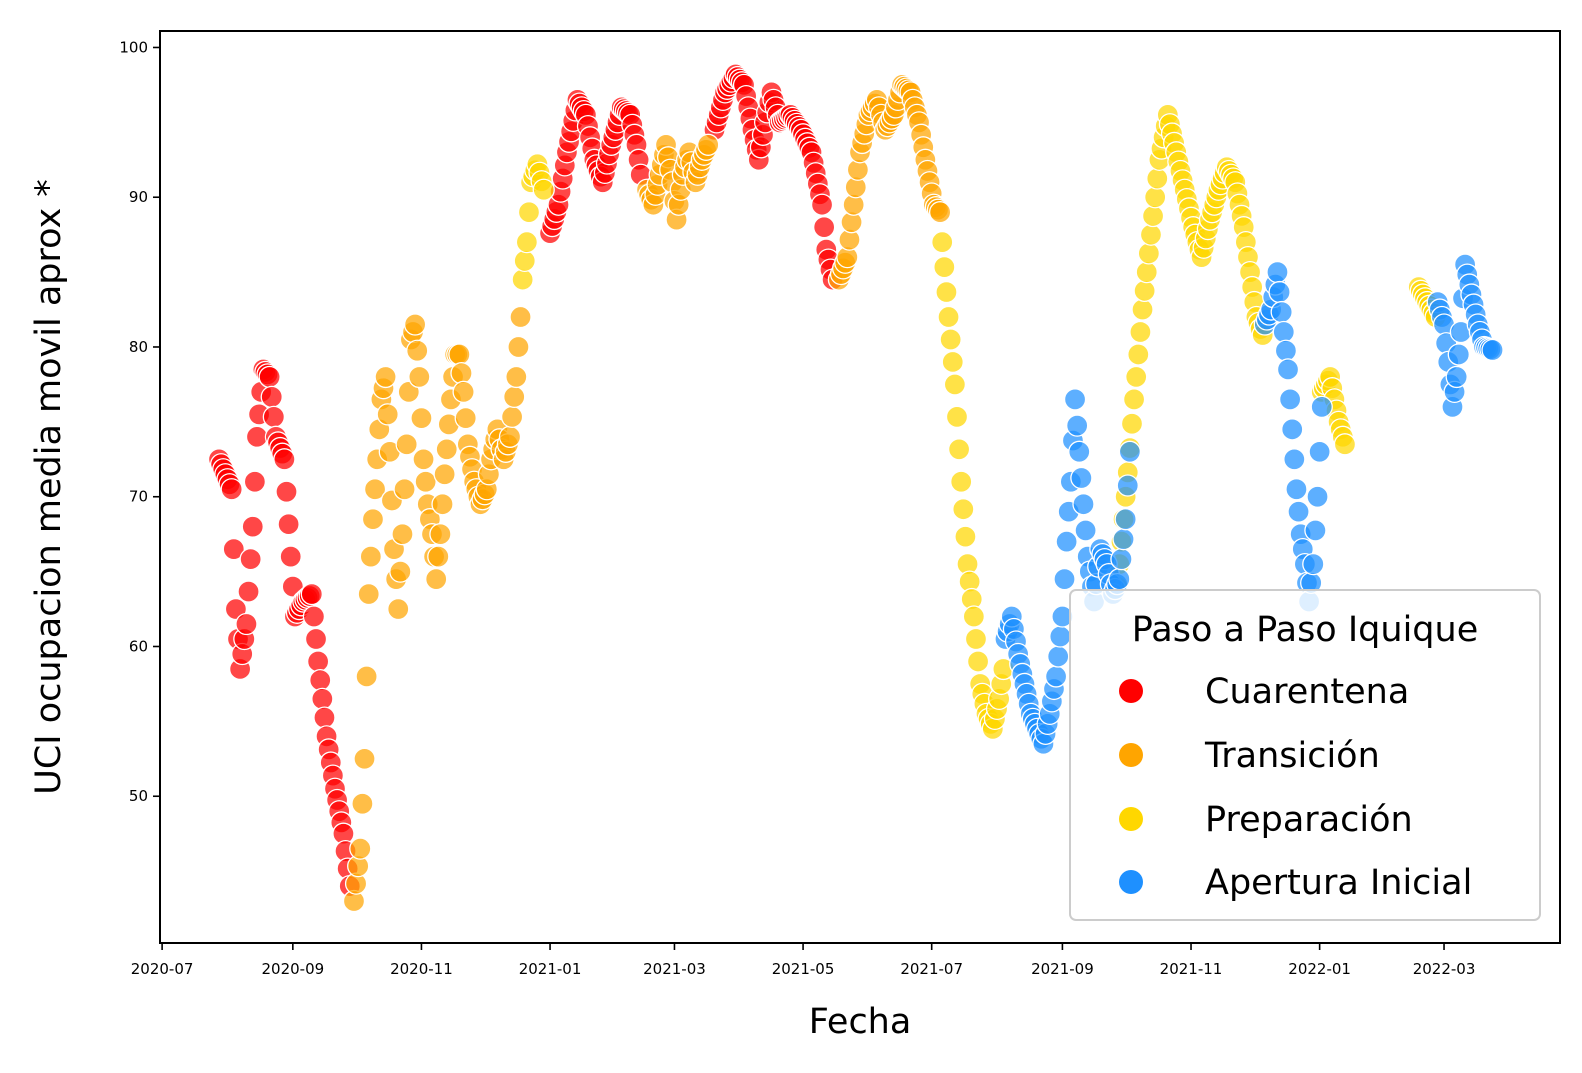 This screenshot has height=1073, width=1582. I want to click on x-tick-label: 2020-11, so click(421, 969).